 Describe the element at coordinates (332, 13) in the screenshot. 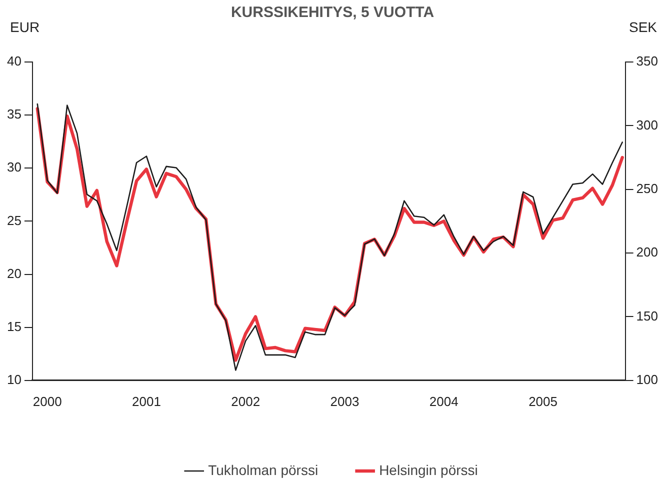

I see `chart-title: KURSSIKEHITYS, 5 VUOTTA` at that location.